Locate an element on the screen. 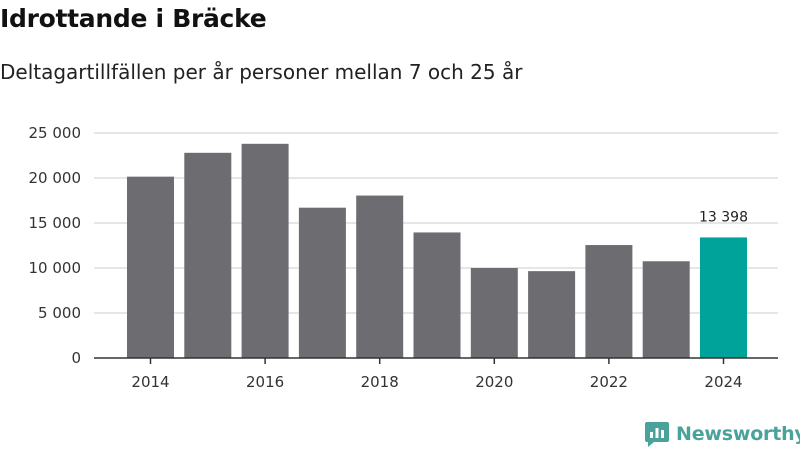 Image resolution: width=800 pixels, height=450 pixels. y-tick-label: 5 000 is located at coordinates (59, 313).